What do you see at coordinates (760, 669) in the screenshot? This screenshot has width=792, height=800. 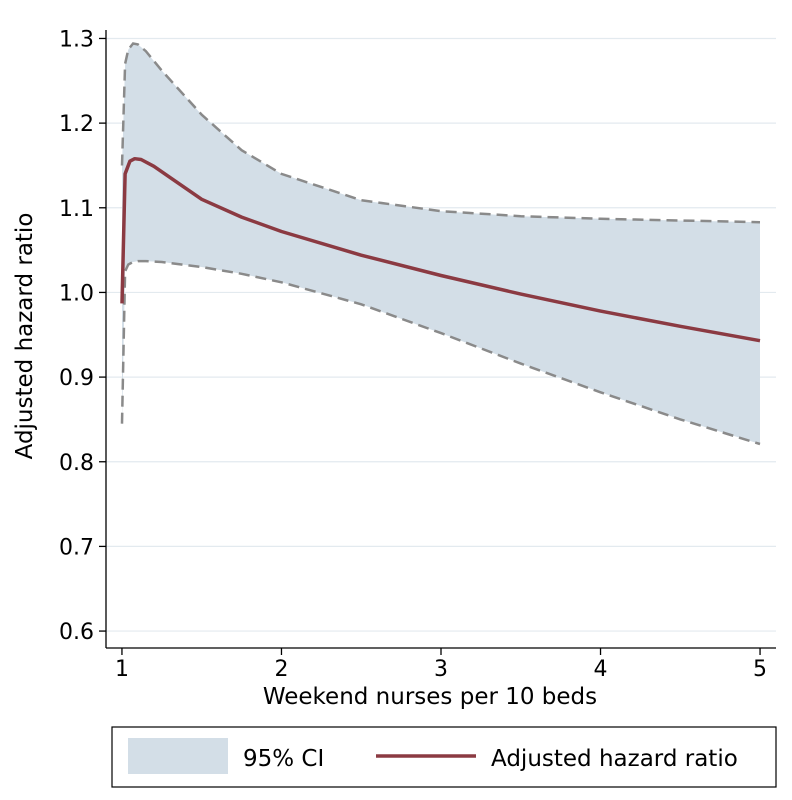 I see `x-tick-label: 5` at bounding box center [760, 669].